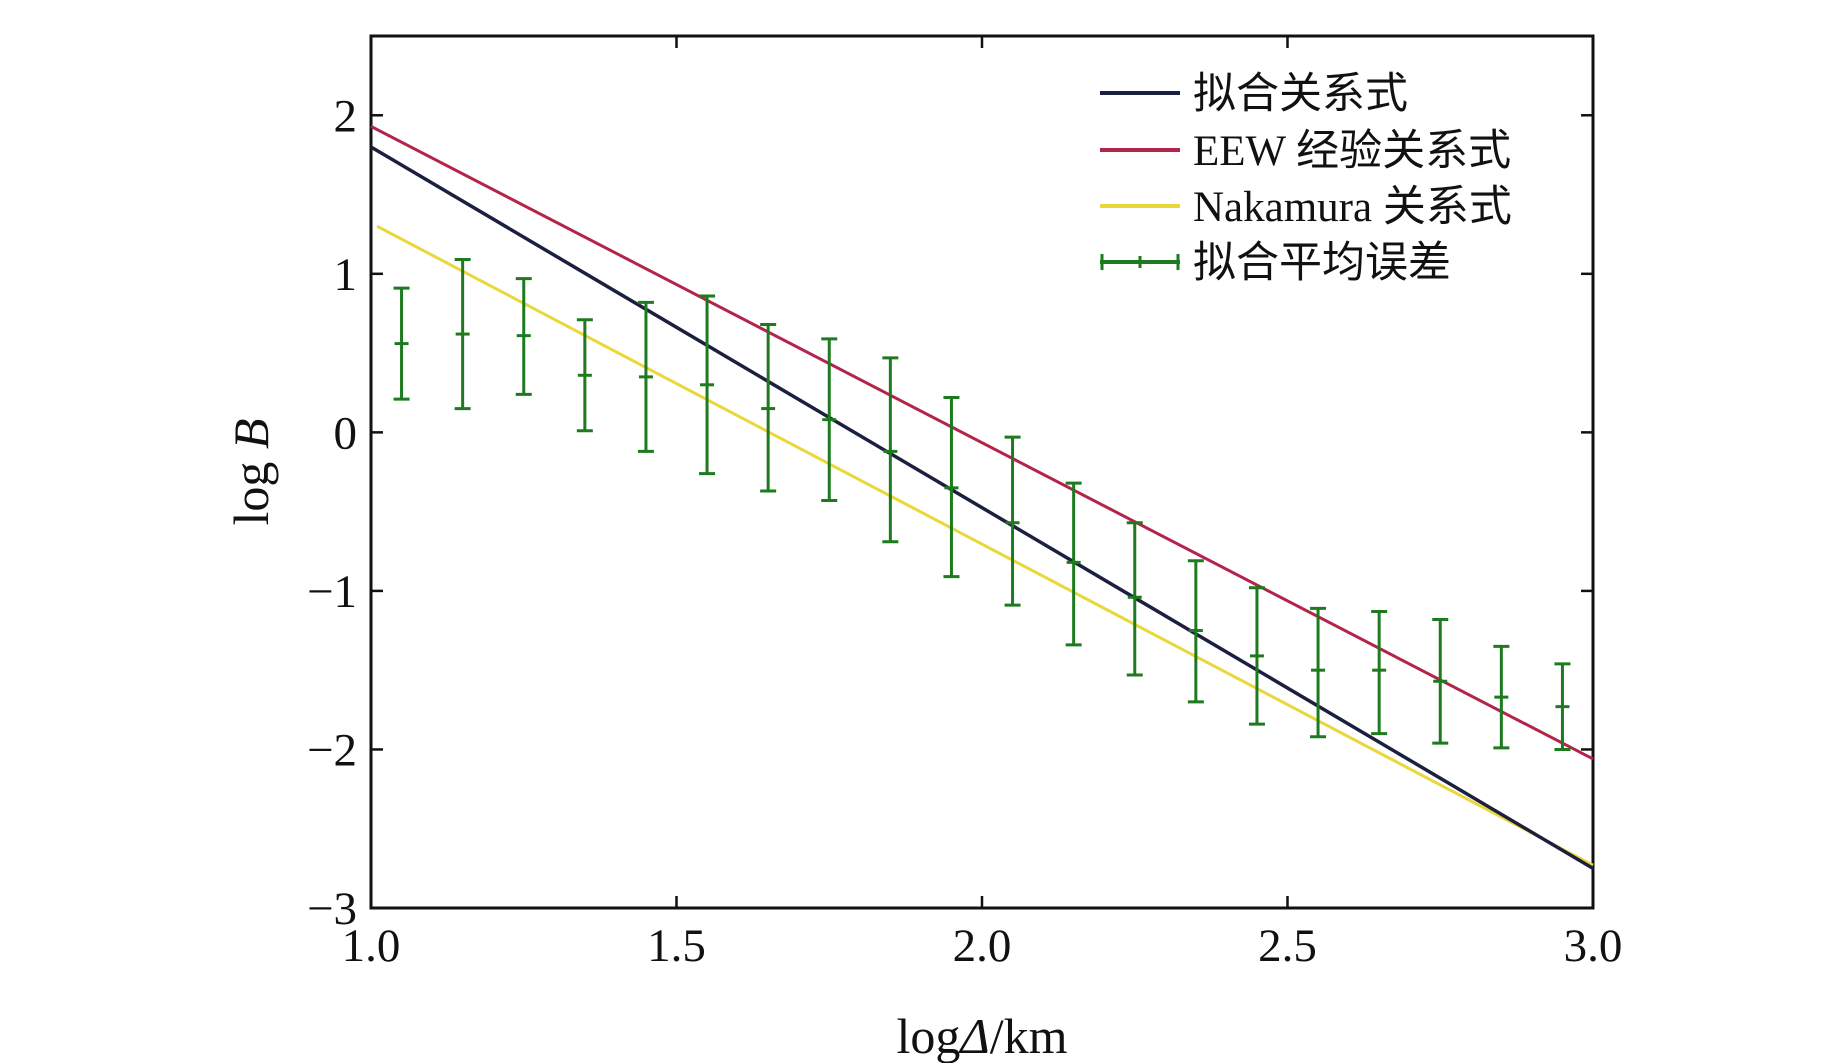  Describe the element at coordinates (332, 592) in the screenshot. I see `y-tick-label: −1` at that location.